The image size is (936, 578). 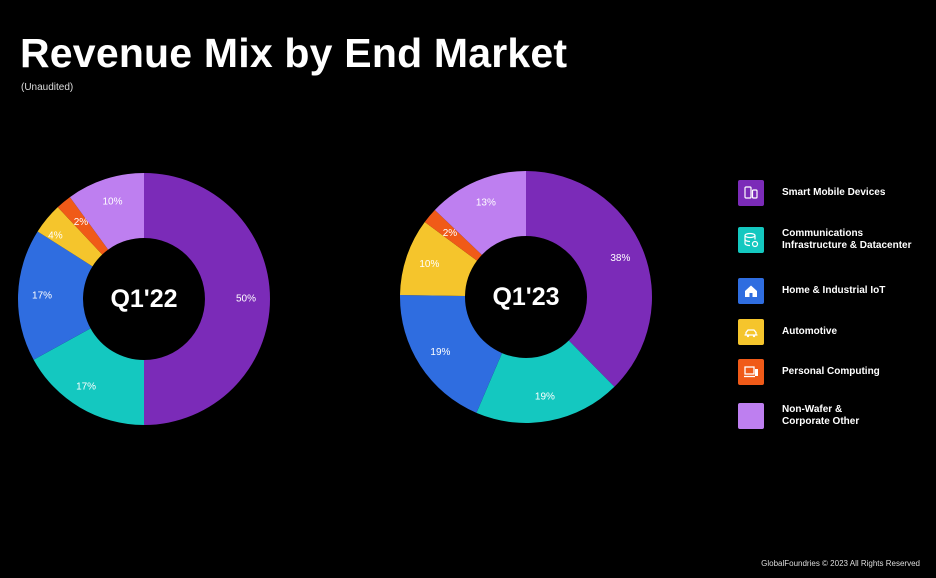 I want to click on legend-item-home-iot: Home & Industrial IoT, so click(x=811, y=291).